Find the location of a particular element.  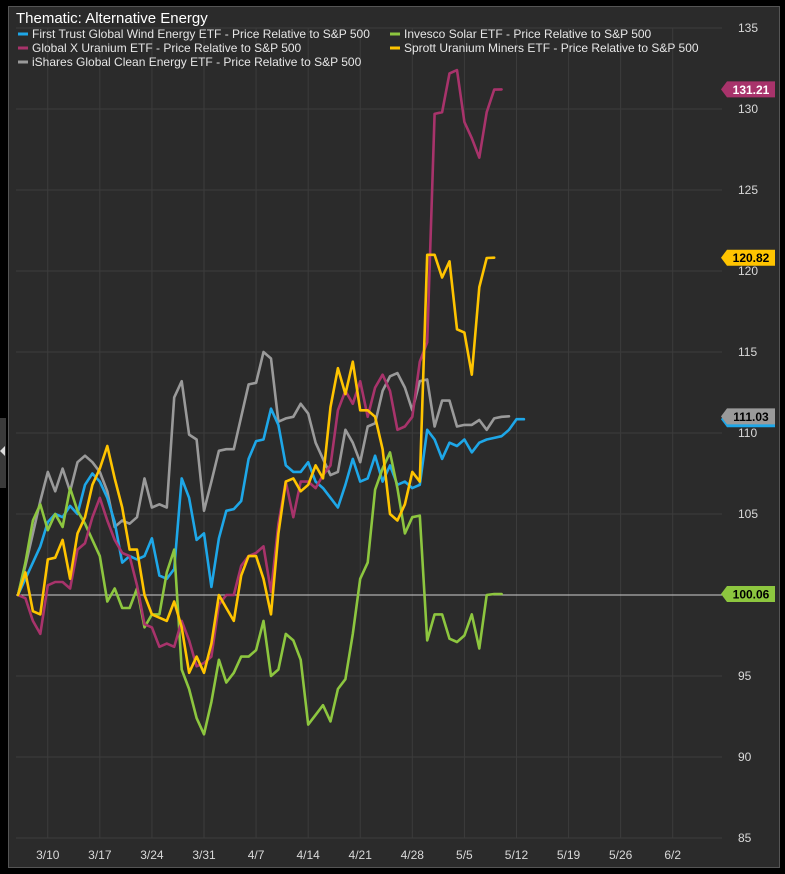

last-value-label: 100.06 is located at coordinates (751, 595).